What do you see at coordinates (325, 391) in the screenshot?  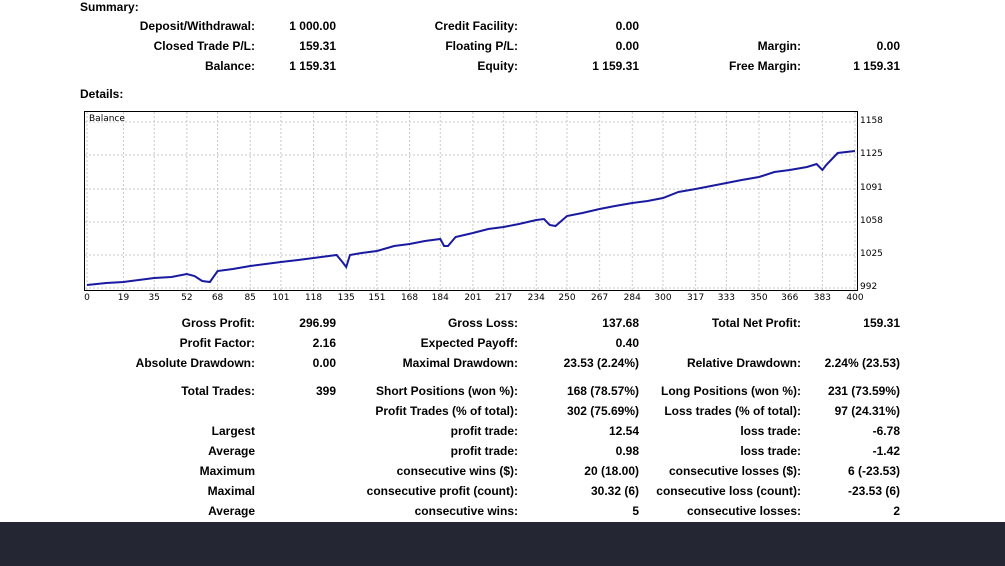 I see `total-trades-value: 399` at bounding box center [325, 391].